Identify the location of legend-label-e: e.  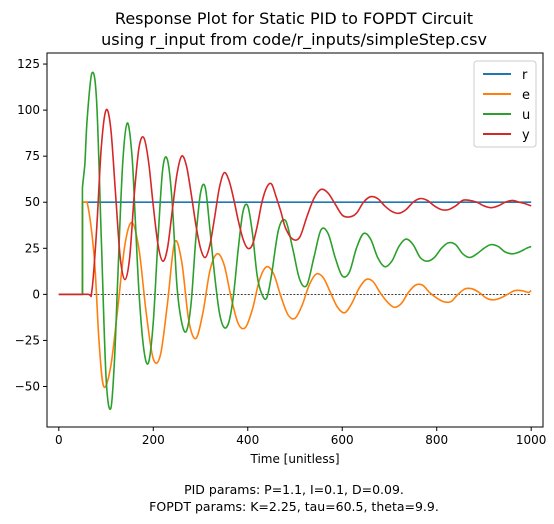
(526, 95).